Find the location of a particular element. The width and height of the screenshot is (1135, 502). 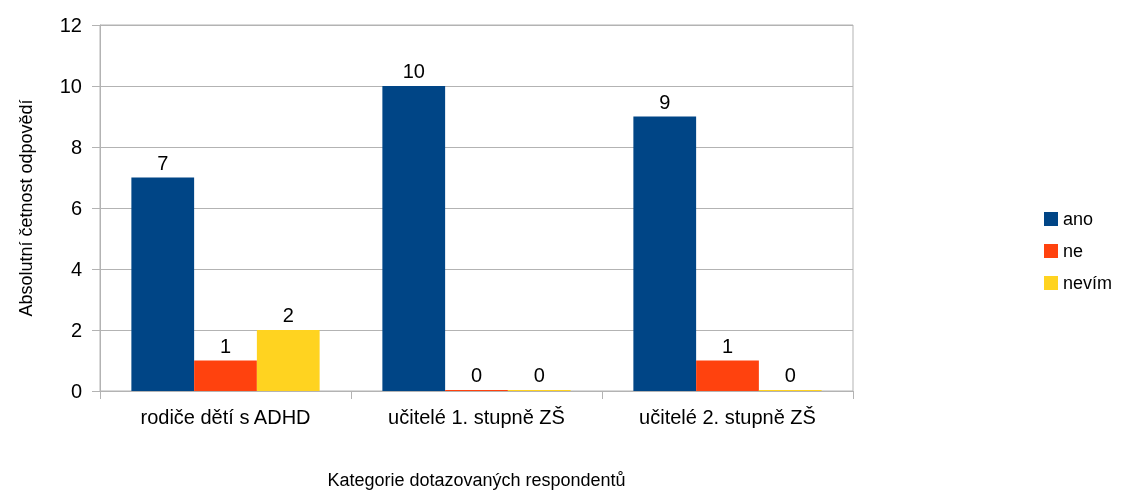

y-tick-label: 12 is located at coordinates (70, 25).